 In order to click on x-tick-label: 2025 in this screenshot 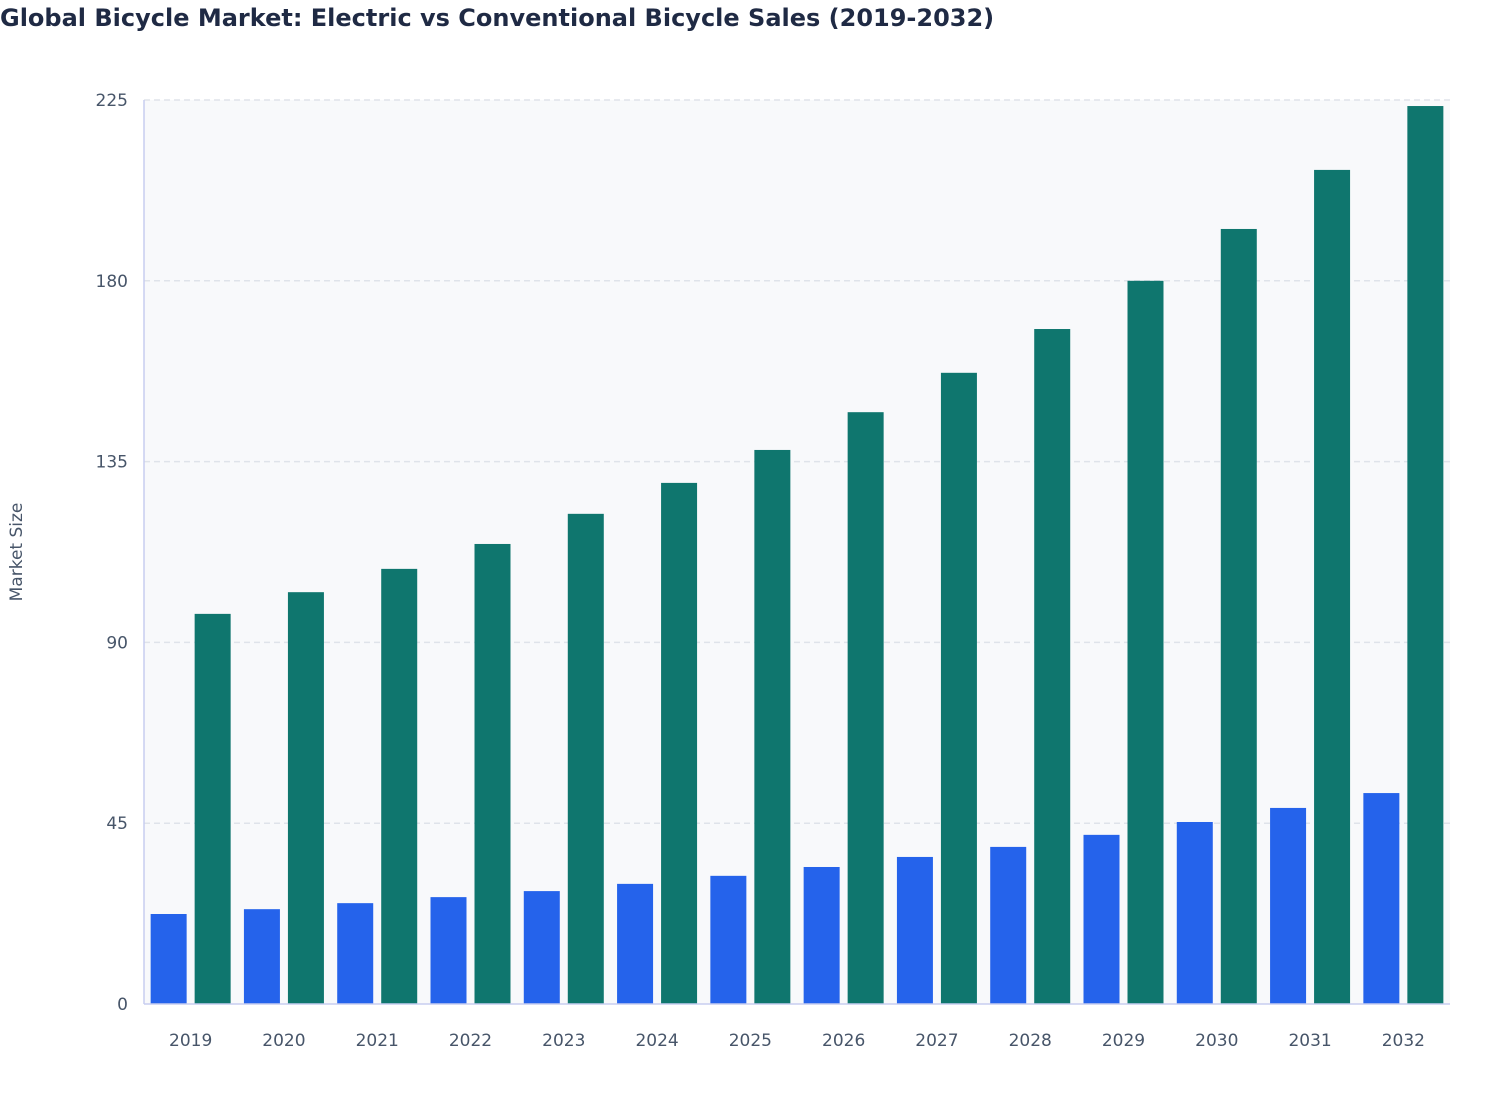, I will do `click(750, 1041)`.